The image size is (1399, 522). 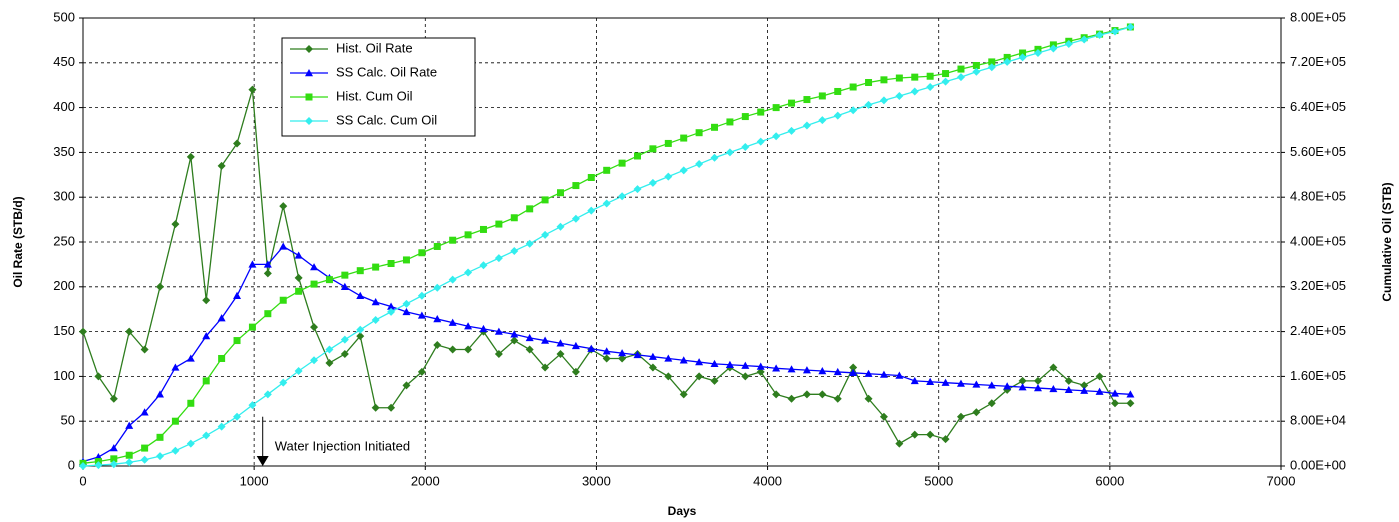 I want to click on y2-tick-label: 4.00E+05, so click(x=1318, y=240).